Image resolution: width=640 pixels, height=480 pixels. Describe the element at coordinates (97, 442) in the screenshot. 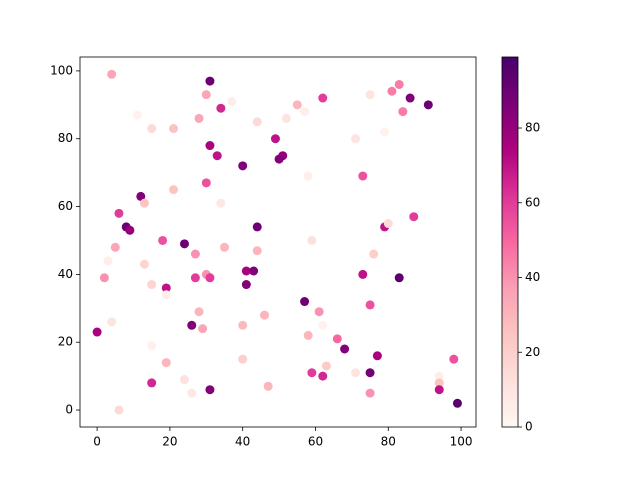

I see `x-tick-label: 0` at that location.